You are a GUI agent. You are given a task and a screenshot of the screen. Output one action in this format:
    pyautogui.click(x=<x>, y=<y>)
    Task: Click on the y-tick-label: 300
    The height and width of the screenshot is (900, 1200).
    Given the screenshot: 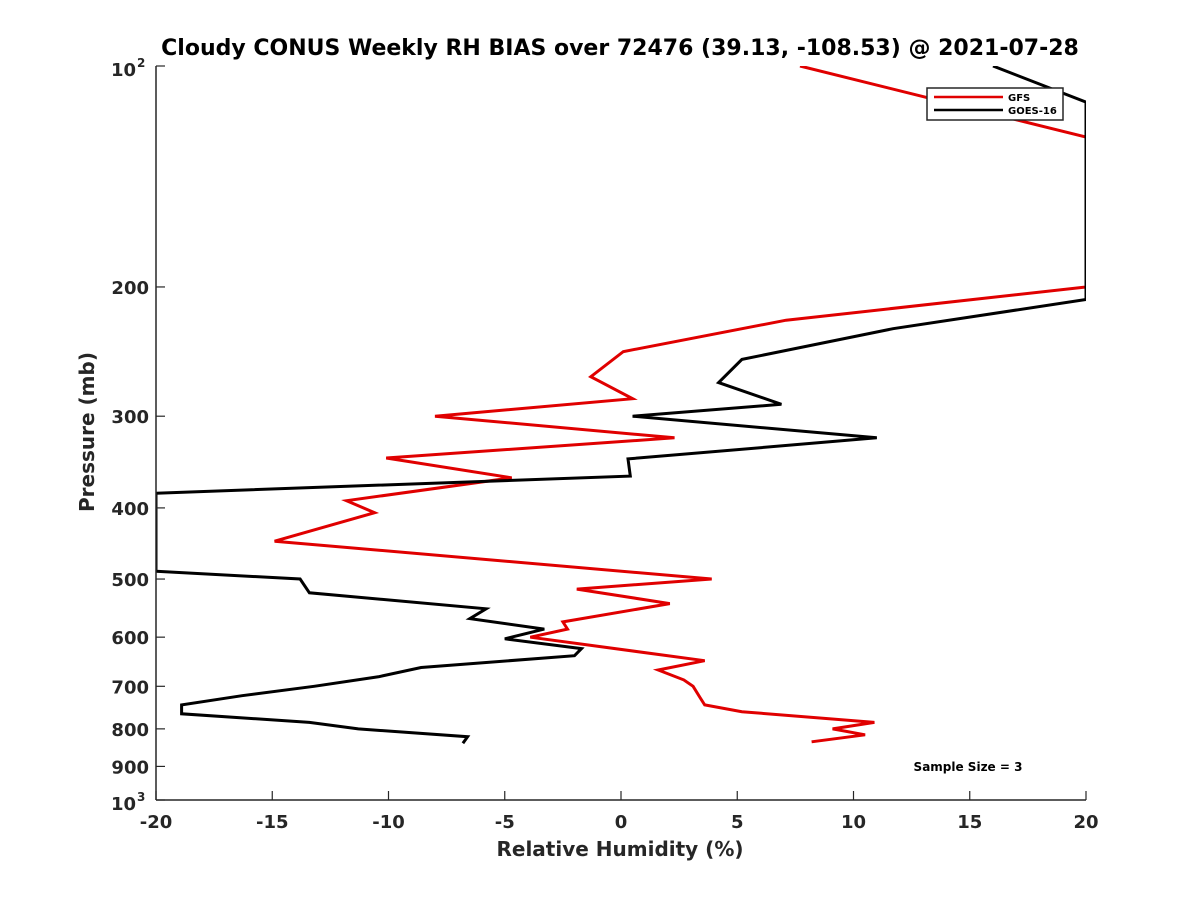 What is the action you would take?
    pyautogui.click(x=130, y=417)
    